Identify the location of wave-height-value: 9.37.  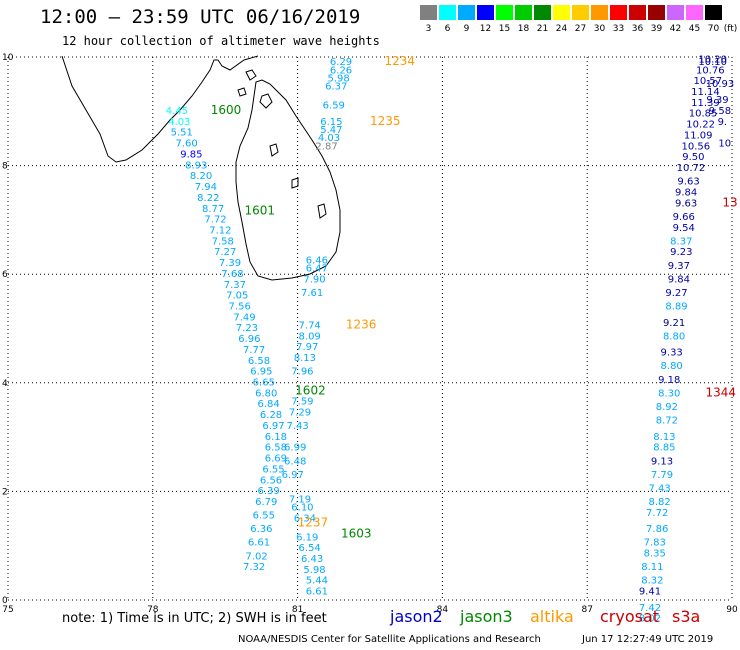
(679, 266).